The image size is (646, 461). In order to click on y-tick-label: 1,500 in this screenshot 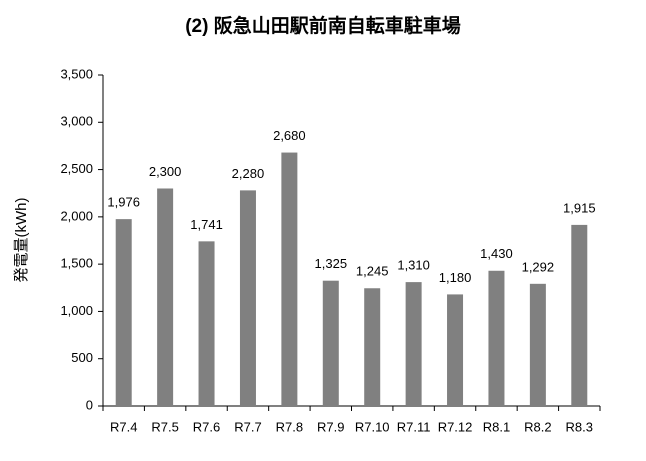, I will do `click(76, 263)`.